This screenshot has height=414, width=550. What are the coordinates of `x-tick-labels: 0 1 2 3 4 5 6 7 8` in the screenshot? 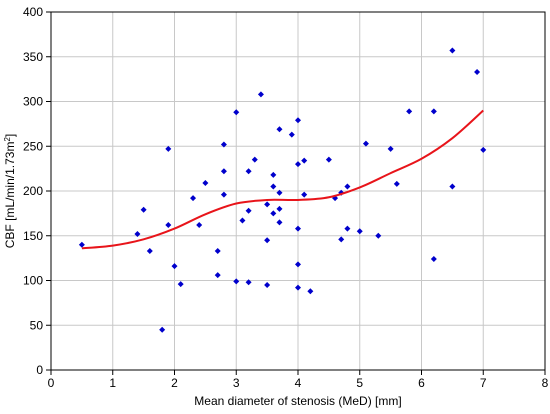 It's located at (298, 383).